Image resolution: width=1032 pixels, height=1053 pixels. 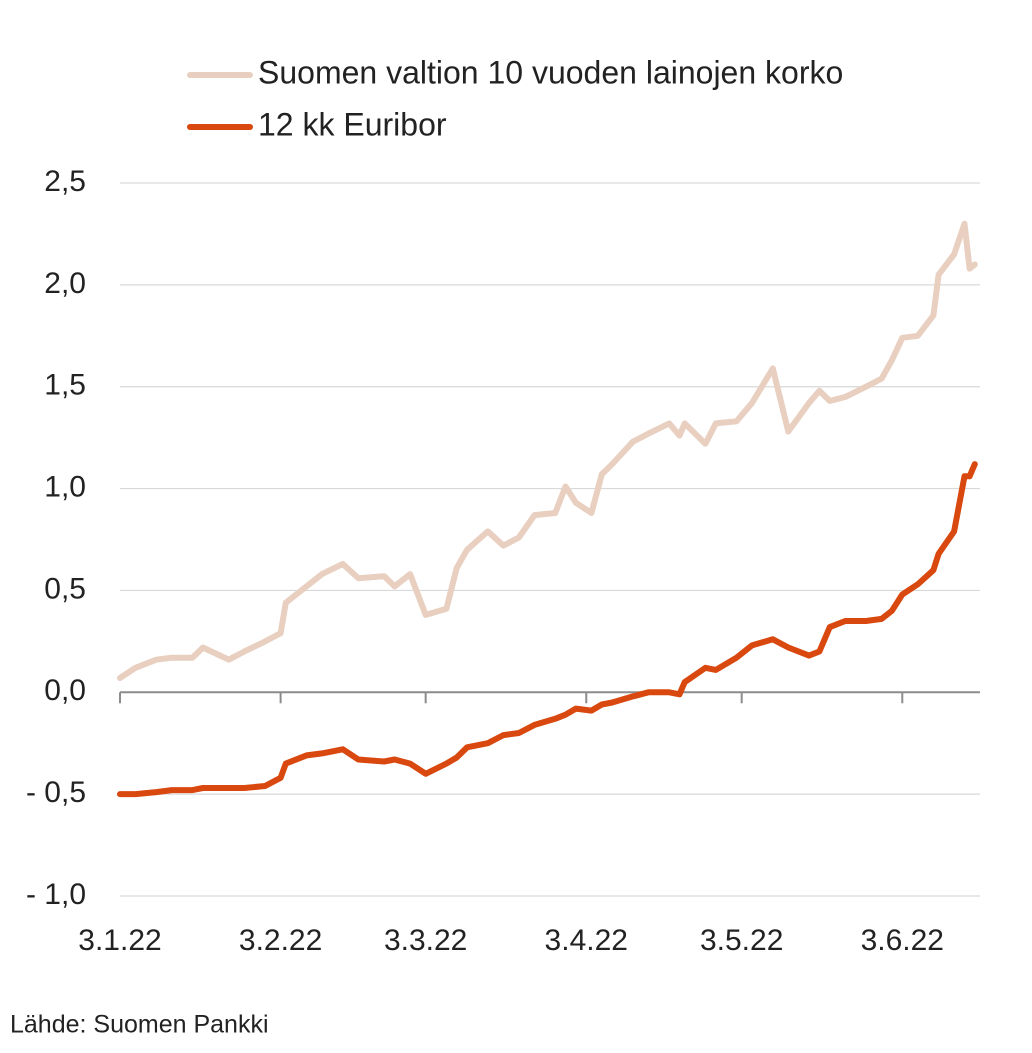 I want to click on legend-label: 12 kk Euribor, so click(x=352, y=124).